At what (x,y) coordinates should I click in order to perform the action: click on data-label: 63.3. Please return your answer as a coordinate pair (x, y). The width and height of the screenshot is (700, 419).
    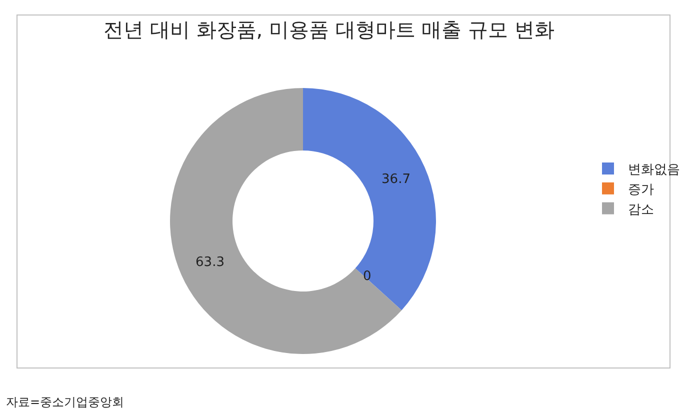
    Looking at the image, I should click on (210, 262).